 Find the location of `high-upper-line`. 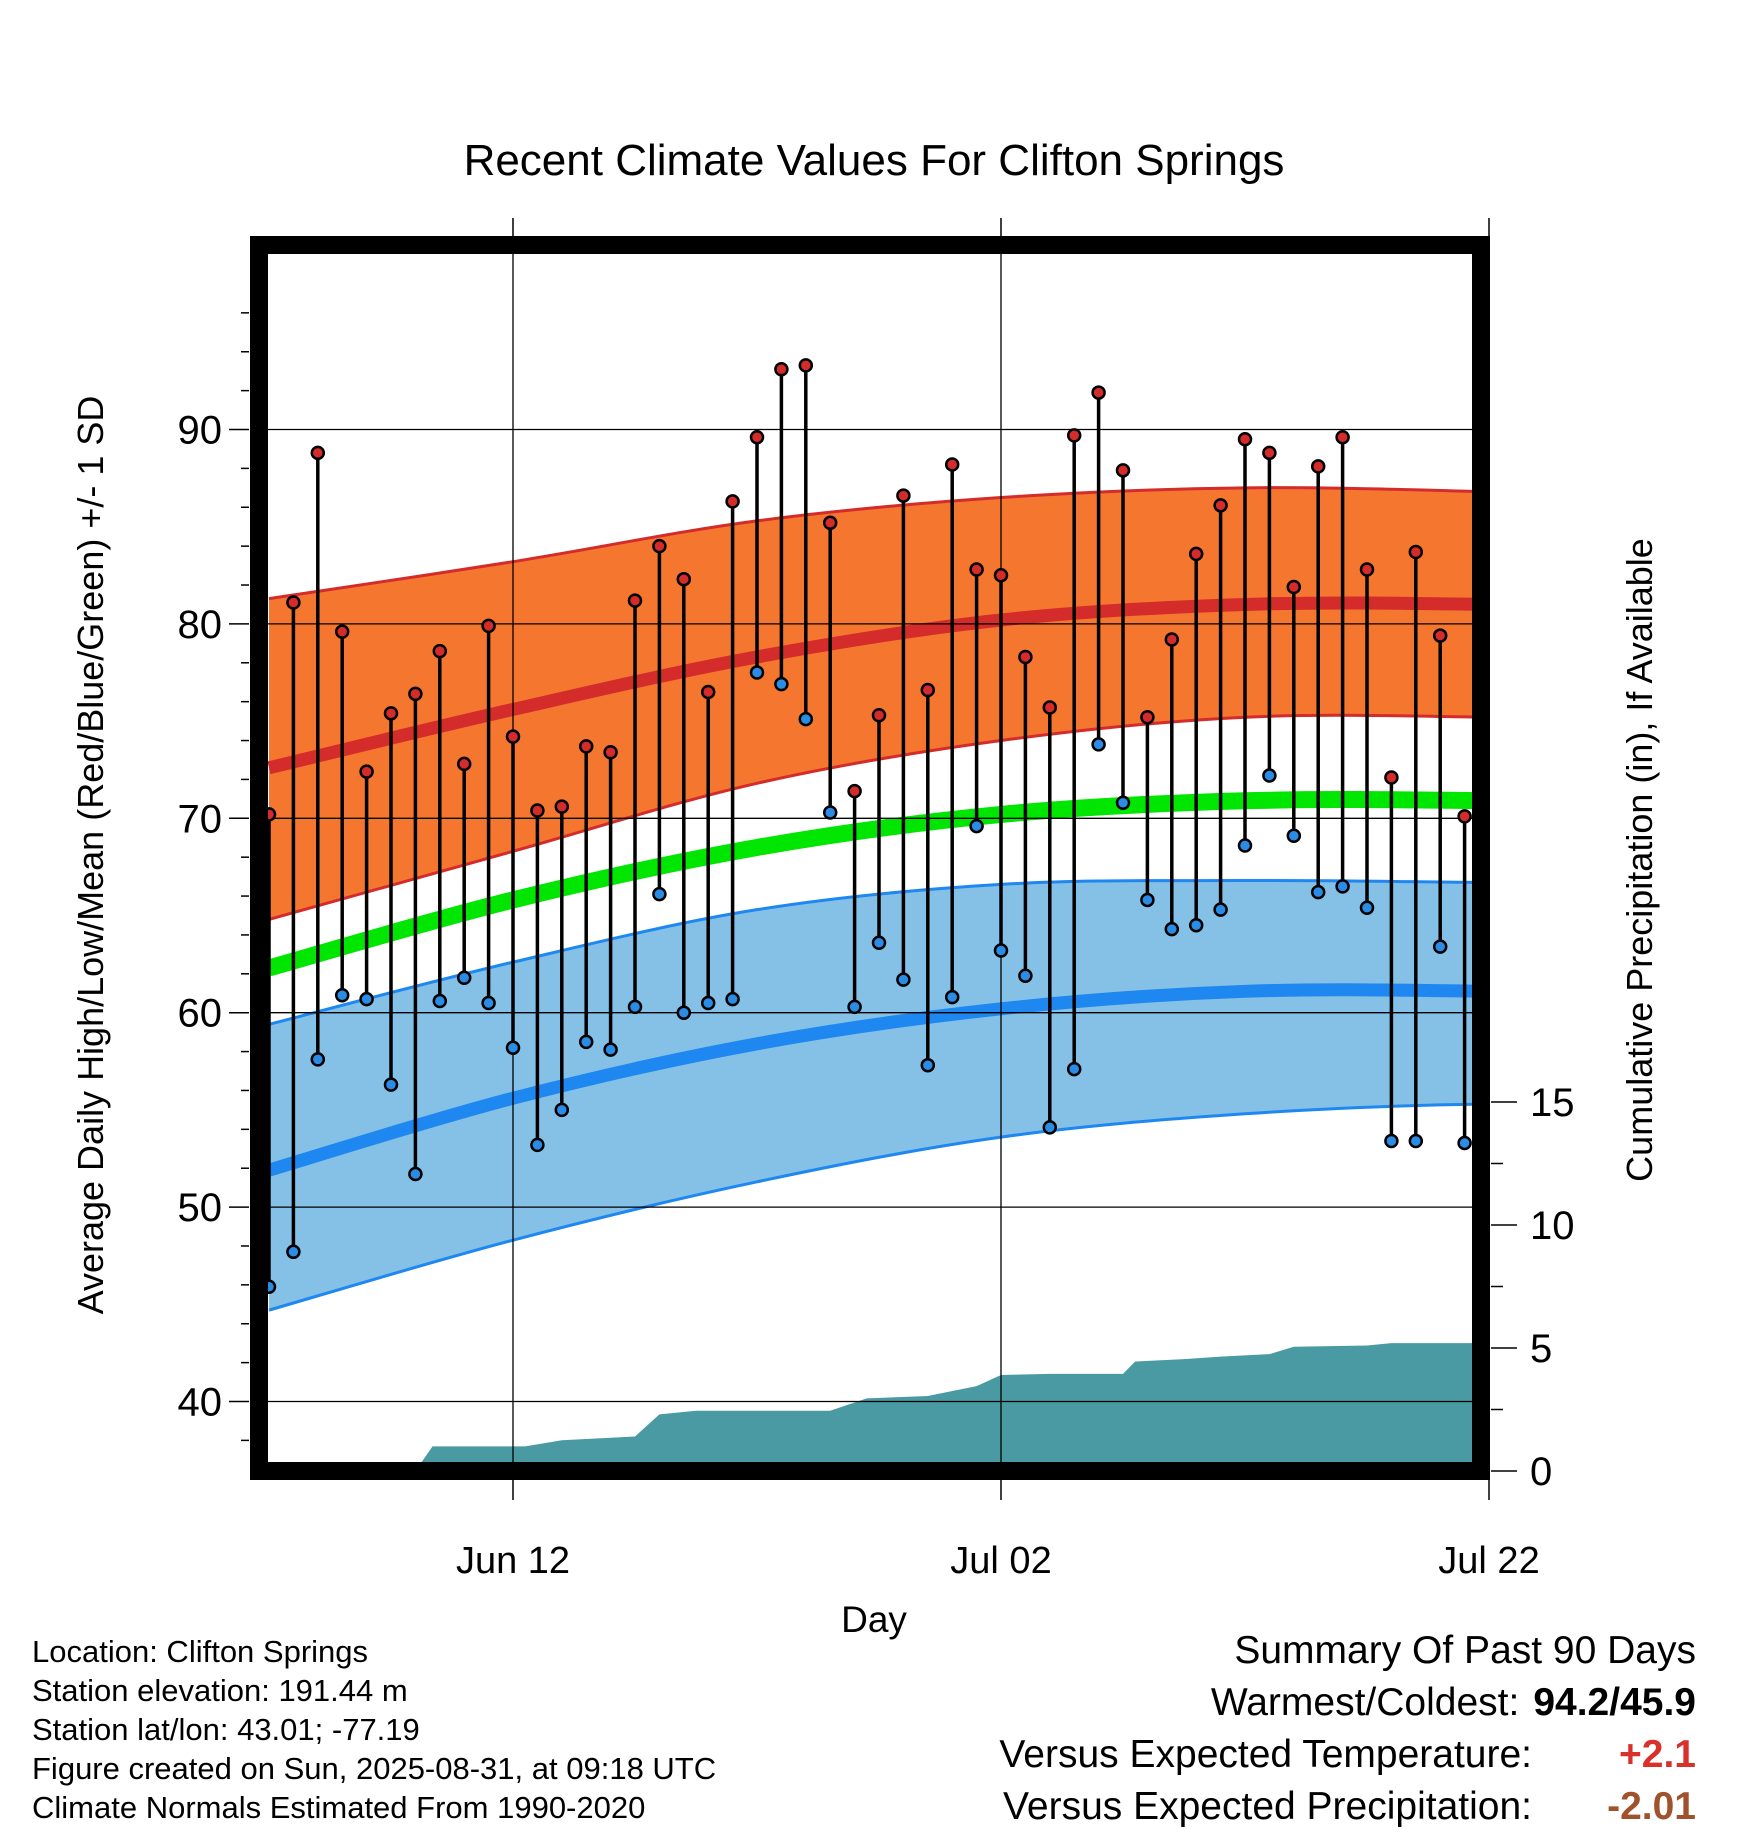

high-upper-line is located at coordinates (874, 543).